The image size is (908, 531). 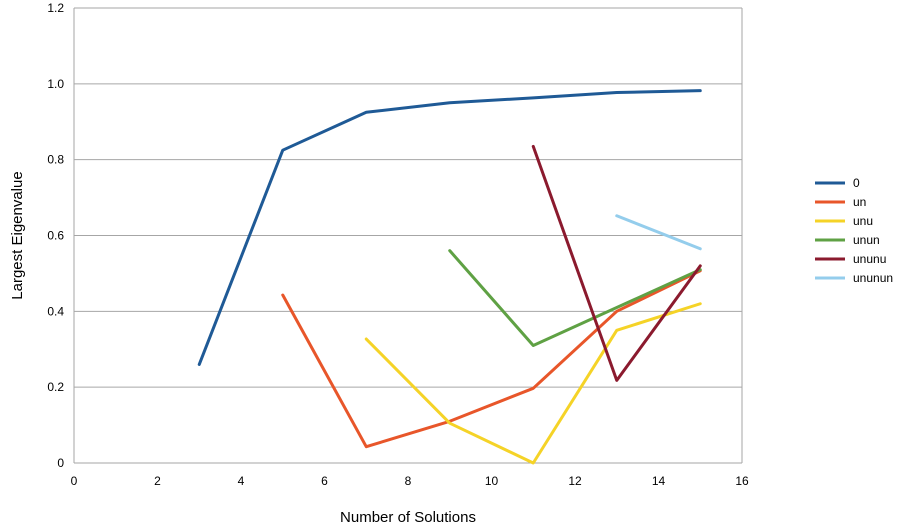 I want to click on legend-label: un, so click(x=859, y=202).